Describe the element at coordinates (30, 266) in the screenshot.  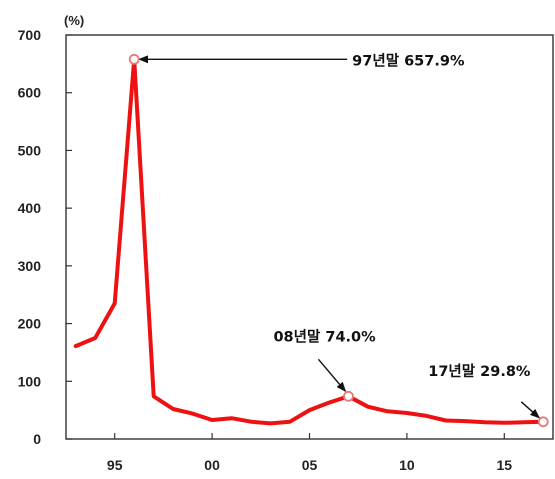
I see `y-tick-label: 300` at that location.